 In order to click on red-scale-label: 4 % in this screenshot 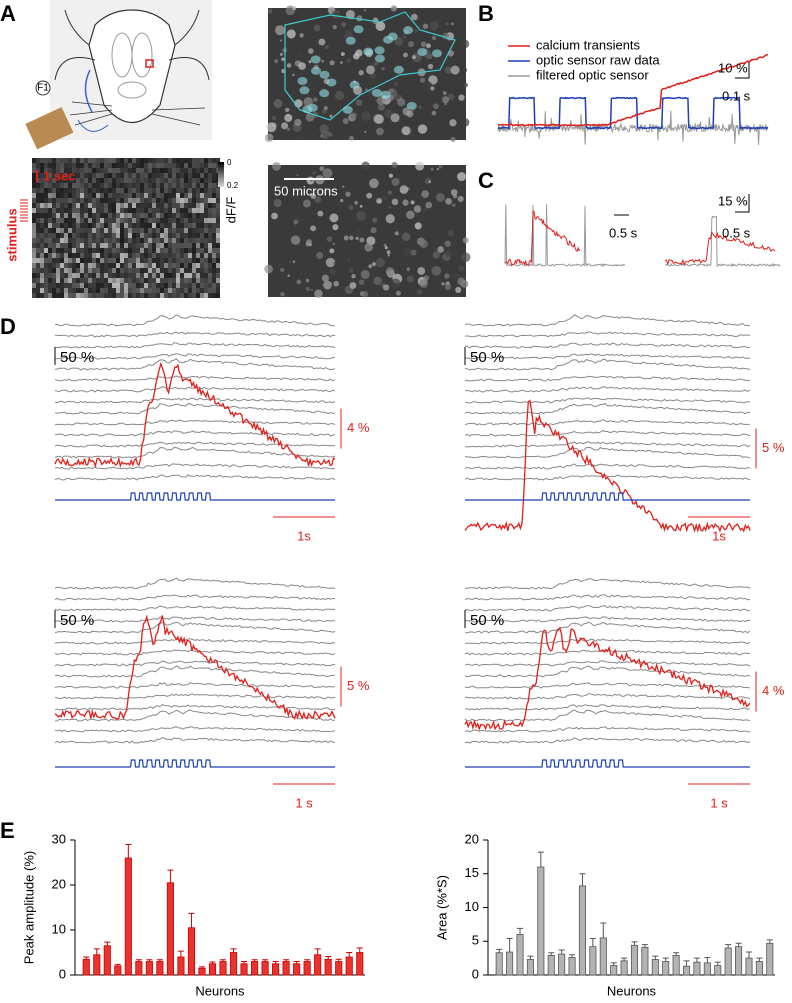, I will do `click(773, 690)`.